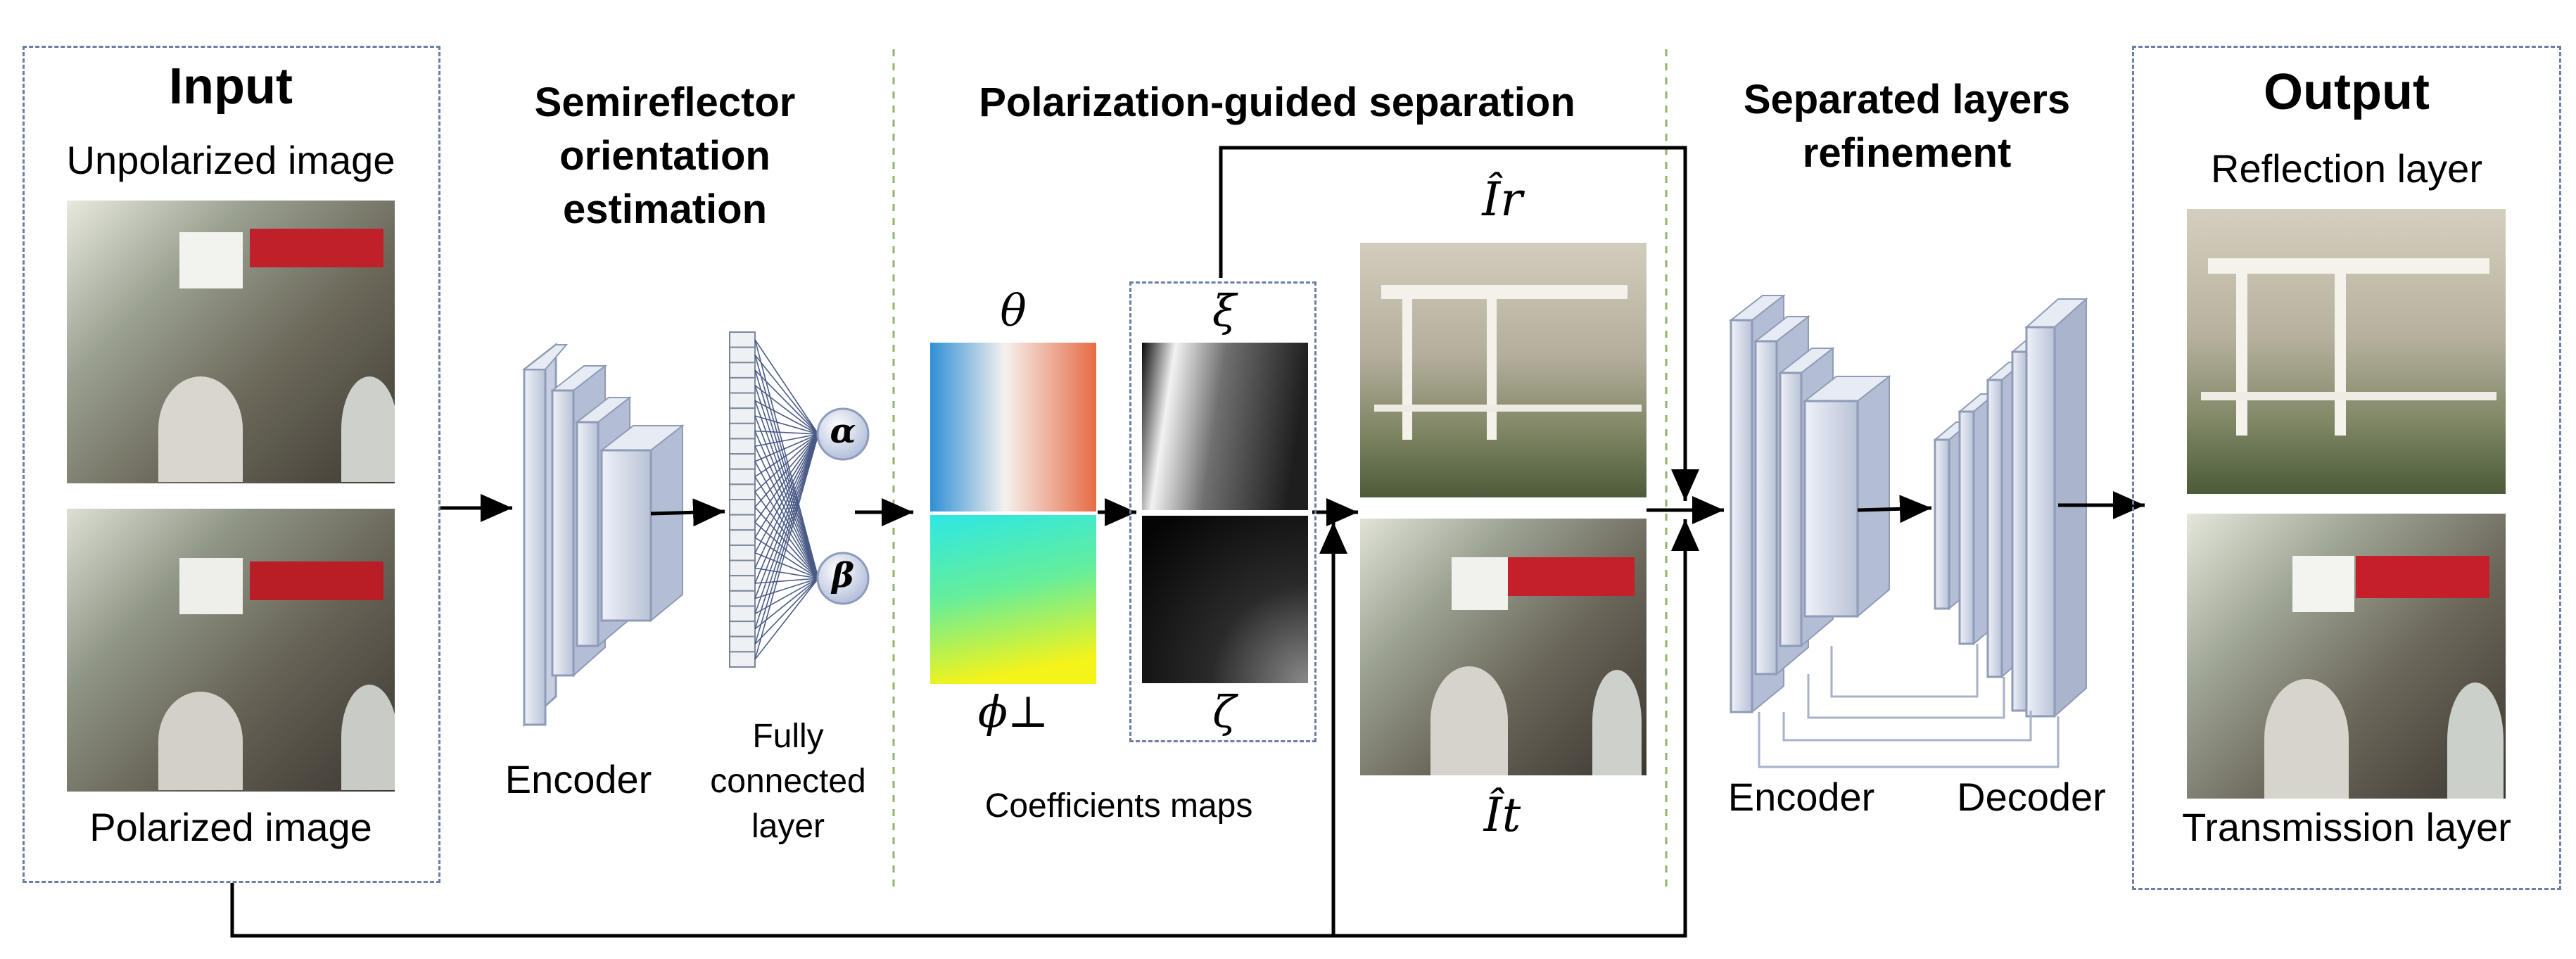 The image size is (2576, 959). Describe the element at coordinates (2346, 351) in the screenshot. I see `reflection-layer-image` at that location.